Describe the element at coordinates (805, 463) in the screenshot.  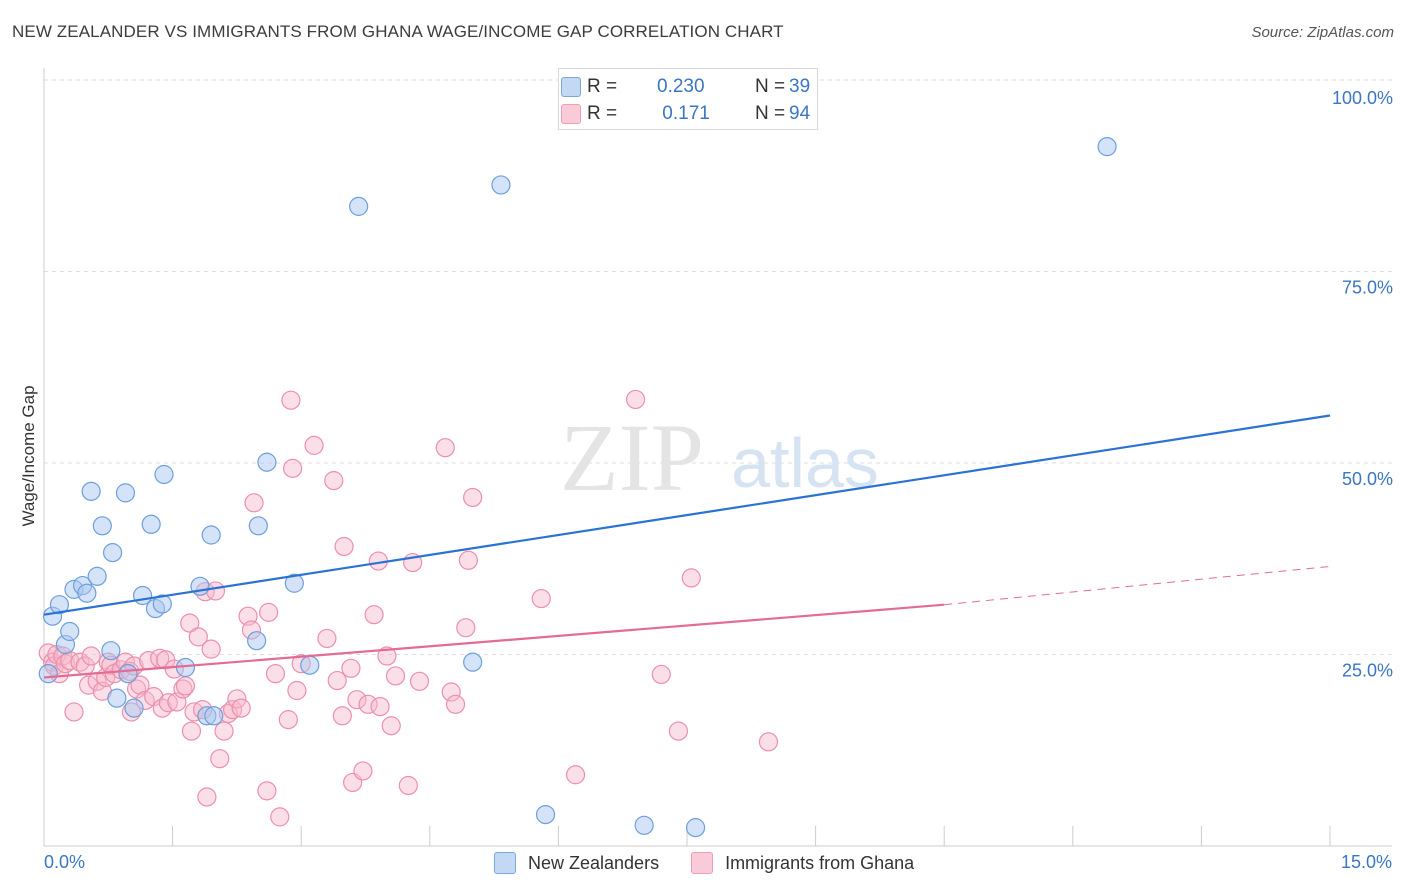
I see `watermark-atlas: atlas` at that location.